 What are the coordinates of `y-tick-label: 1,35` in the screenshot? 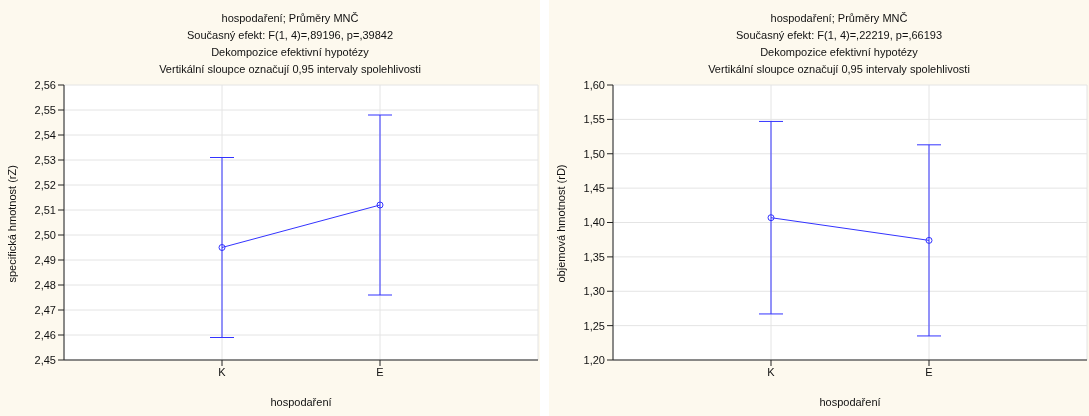 It's located at (594, 256).